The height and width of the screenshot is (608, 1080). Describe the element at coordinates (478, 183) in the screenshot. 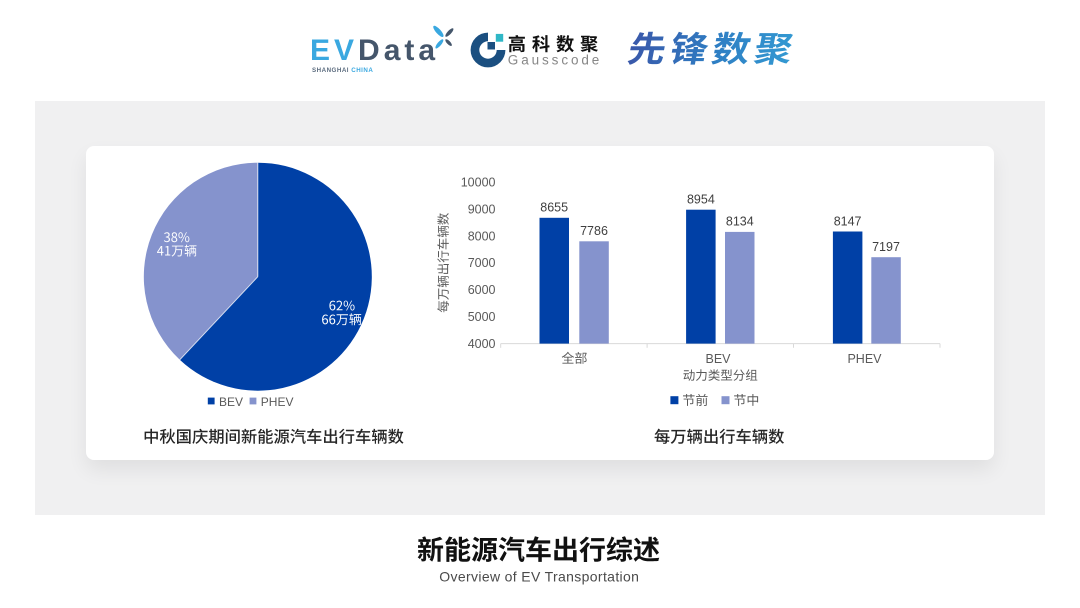

I see `svg-text: 10000` at that location.